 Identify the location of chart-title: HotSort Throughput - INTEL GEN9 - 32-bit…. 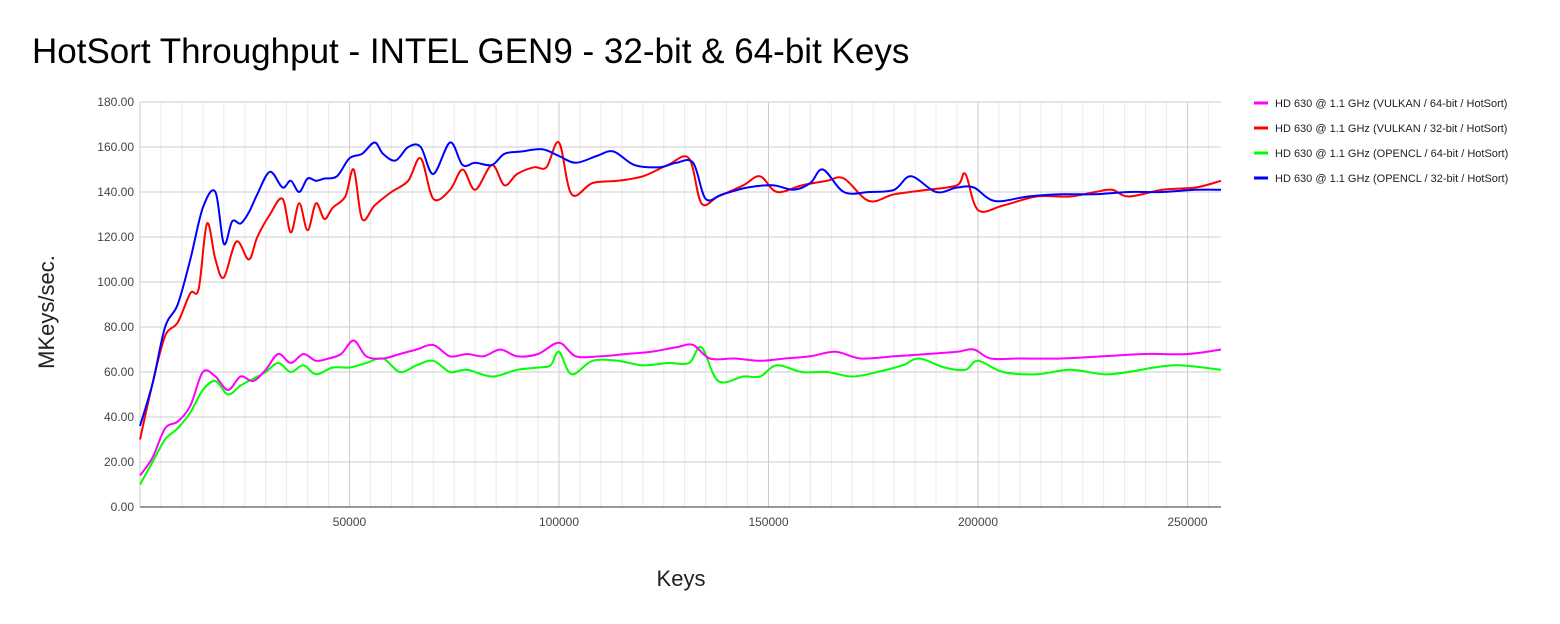
(471, 51).